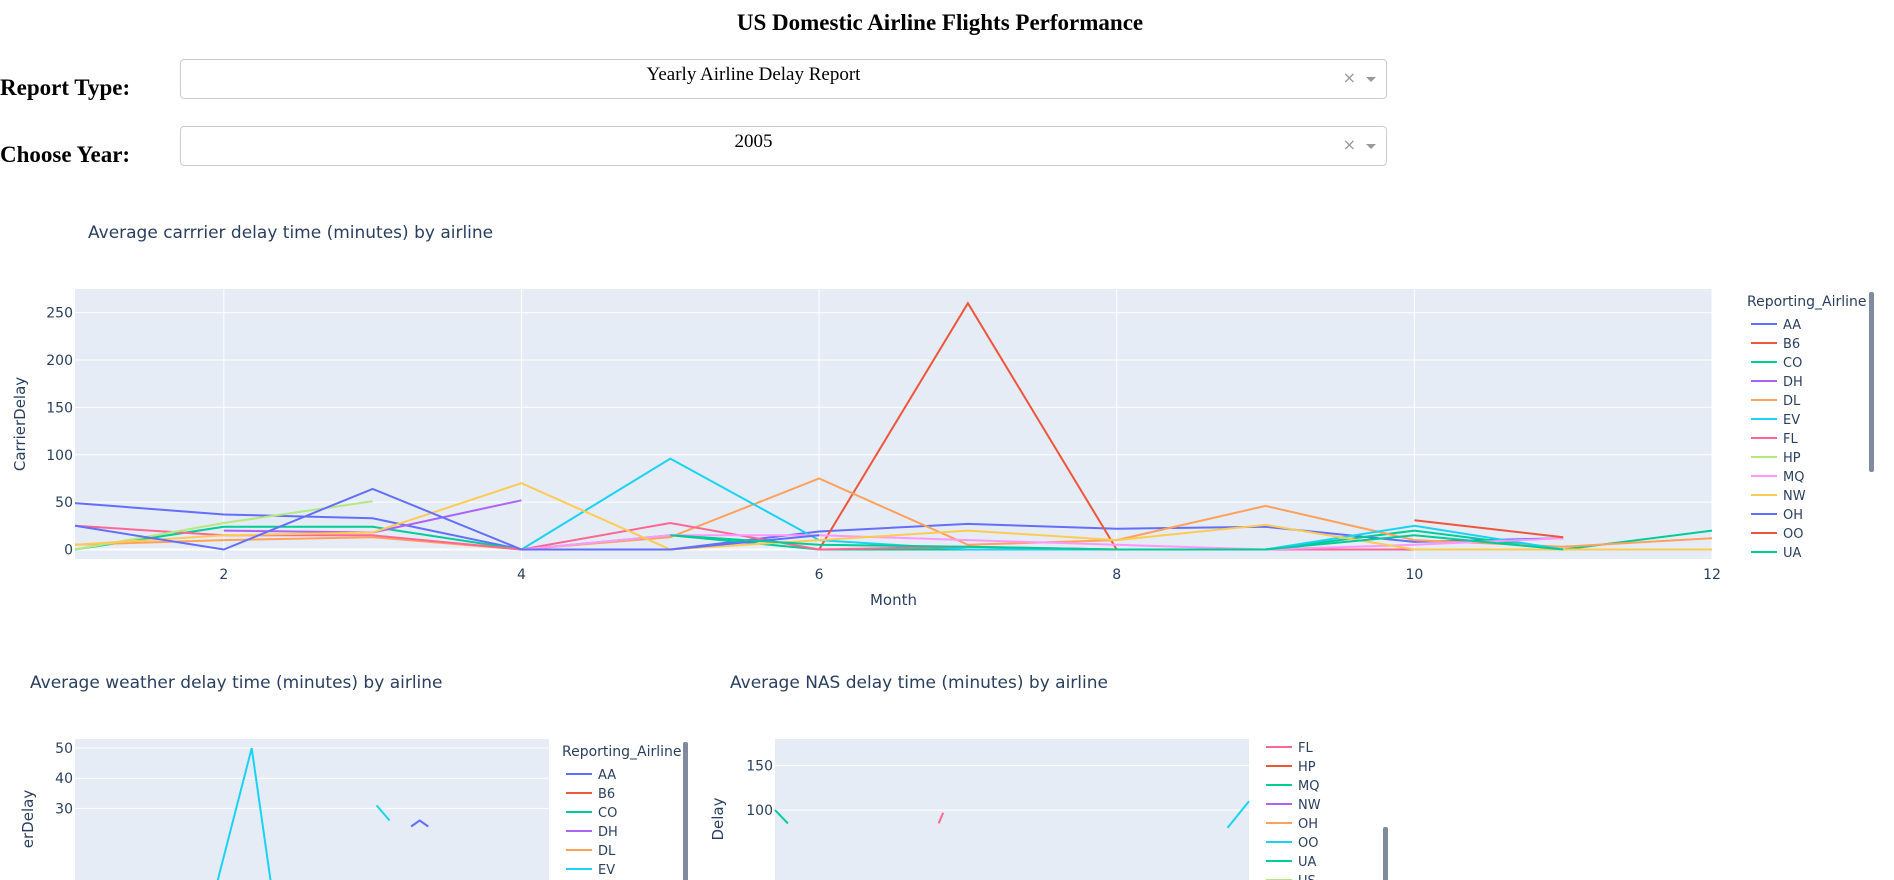 Image resolution: width=1894 pixels, height=880 pixels. Describe the element at coordinates (940, 22) in the screenshot. I see `page-title: US Domestic Airline Flights Performance` at that location.